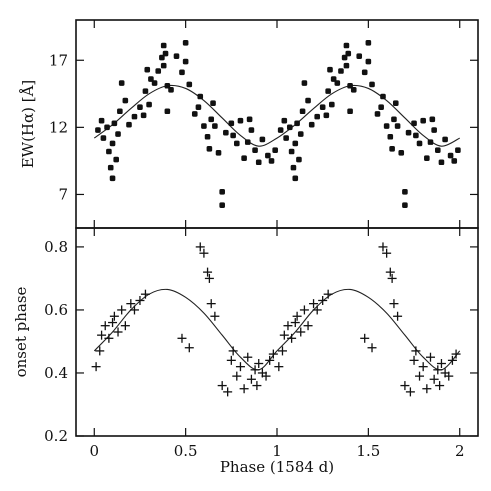 The height and width of the screenshot is (491, 491). Describe the element at coordinates (58, 127) in the screenshot. I see `y-tick-label: 12` at that location.